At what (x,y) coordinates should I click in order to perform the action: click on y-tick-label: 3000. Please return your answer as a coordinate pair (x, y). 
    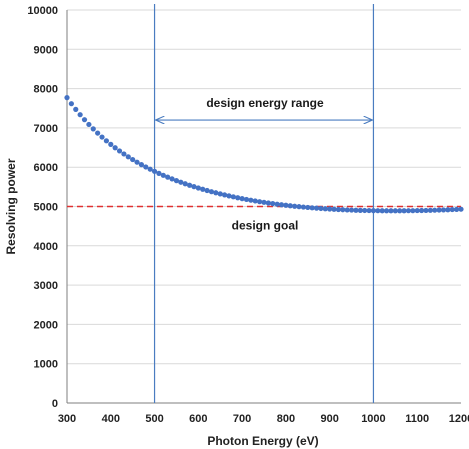
    Looking at the image, I should click on (46, 286).